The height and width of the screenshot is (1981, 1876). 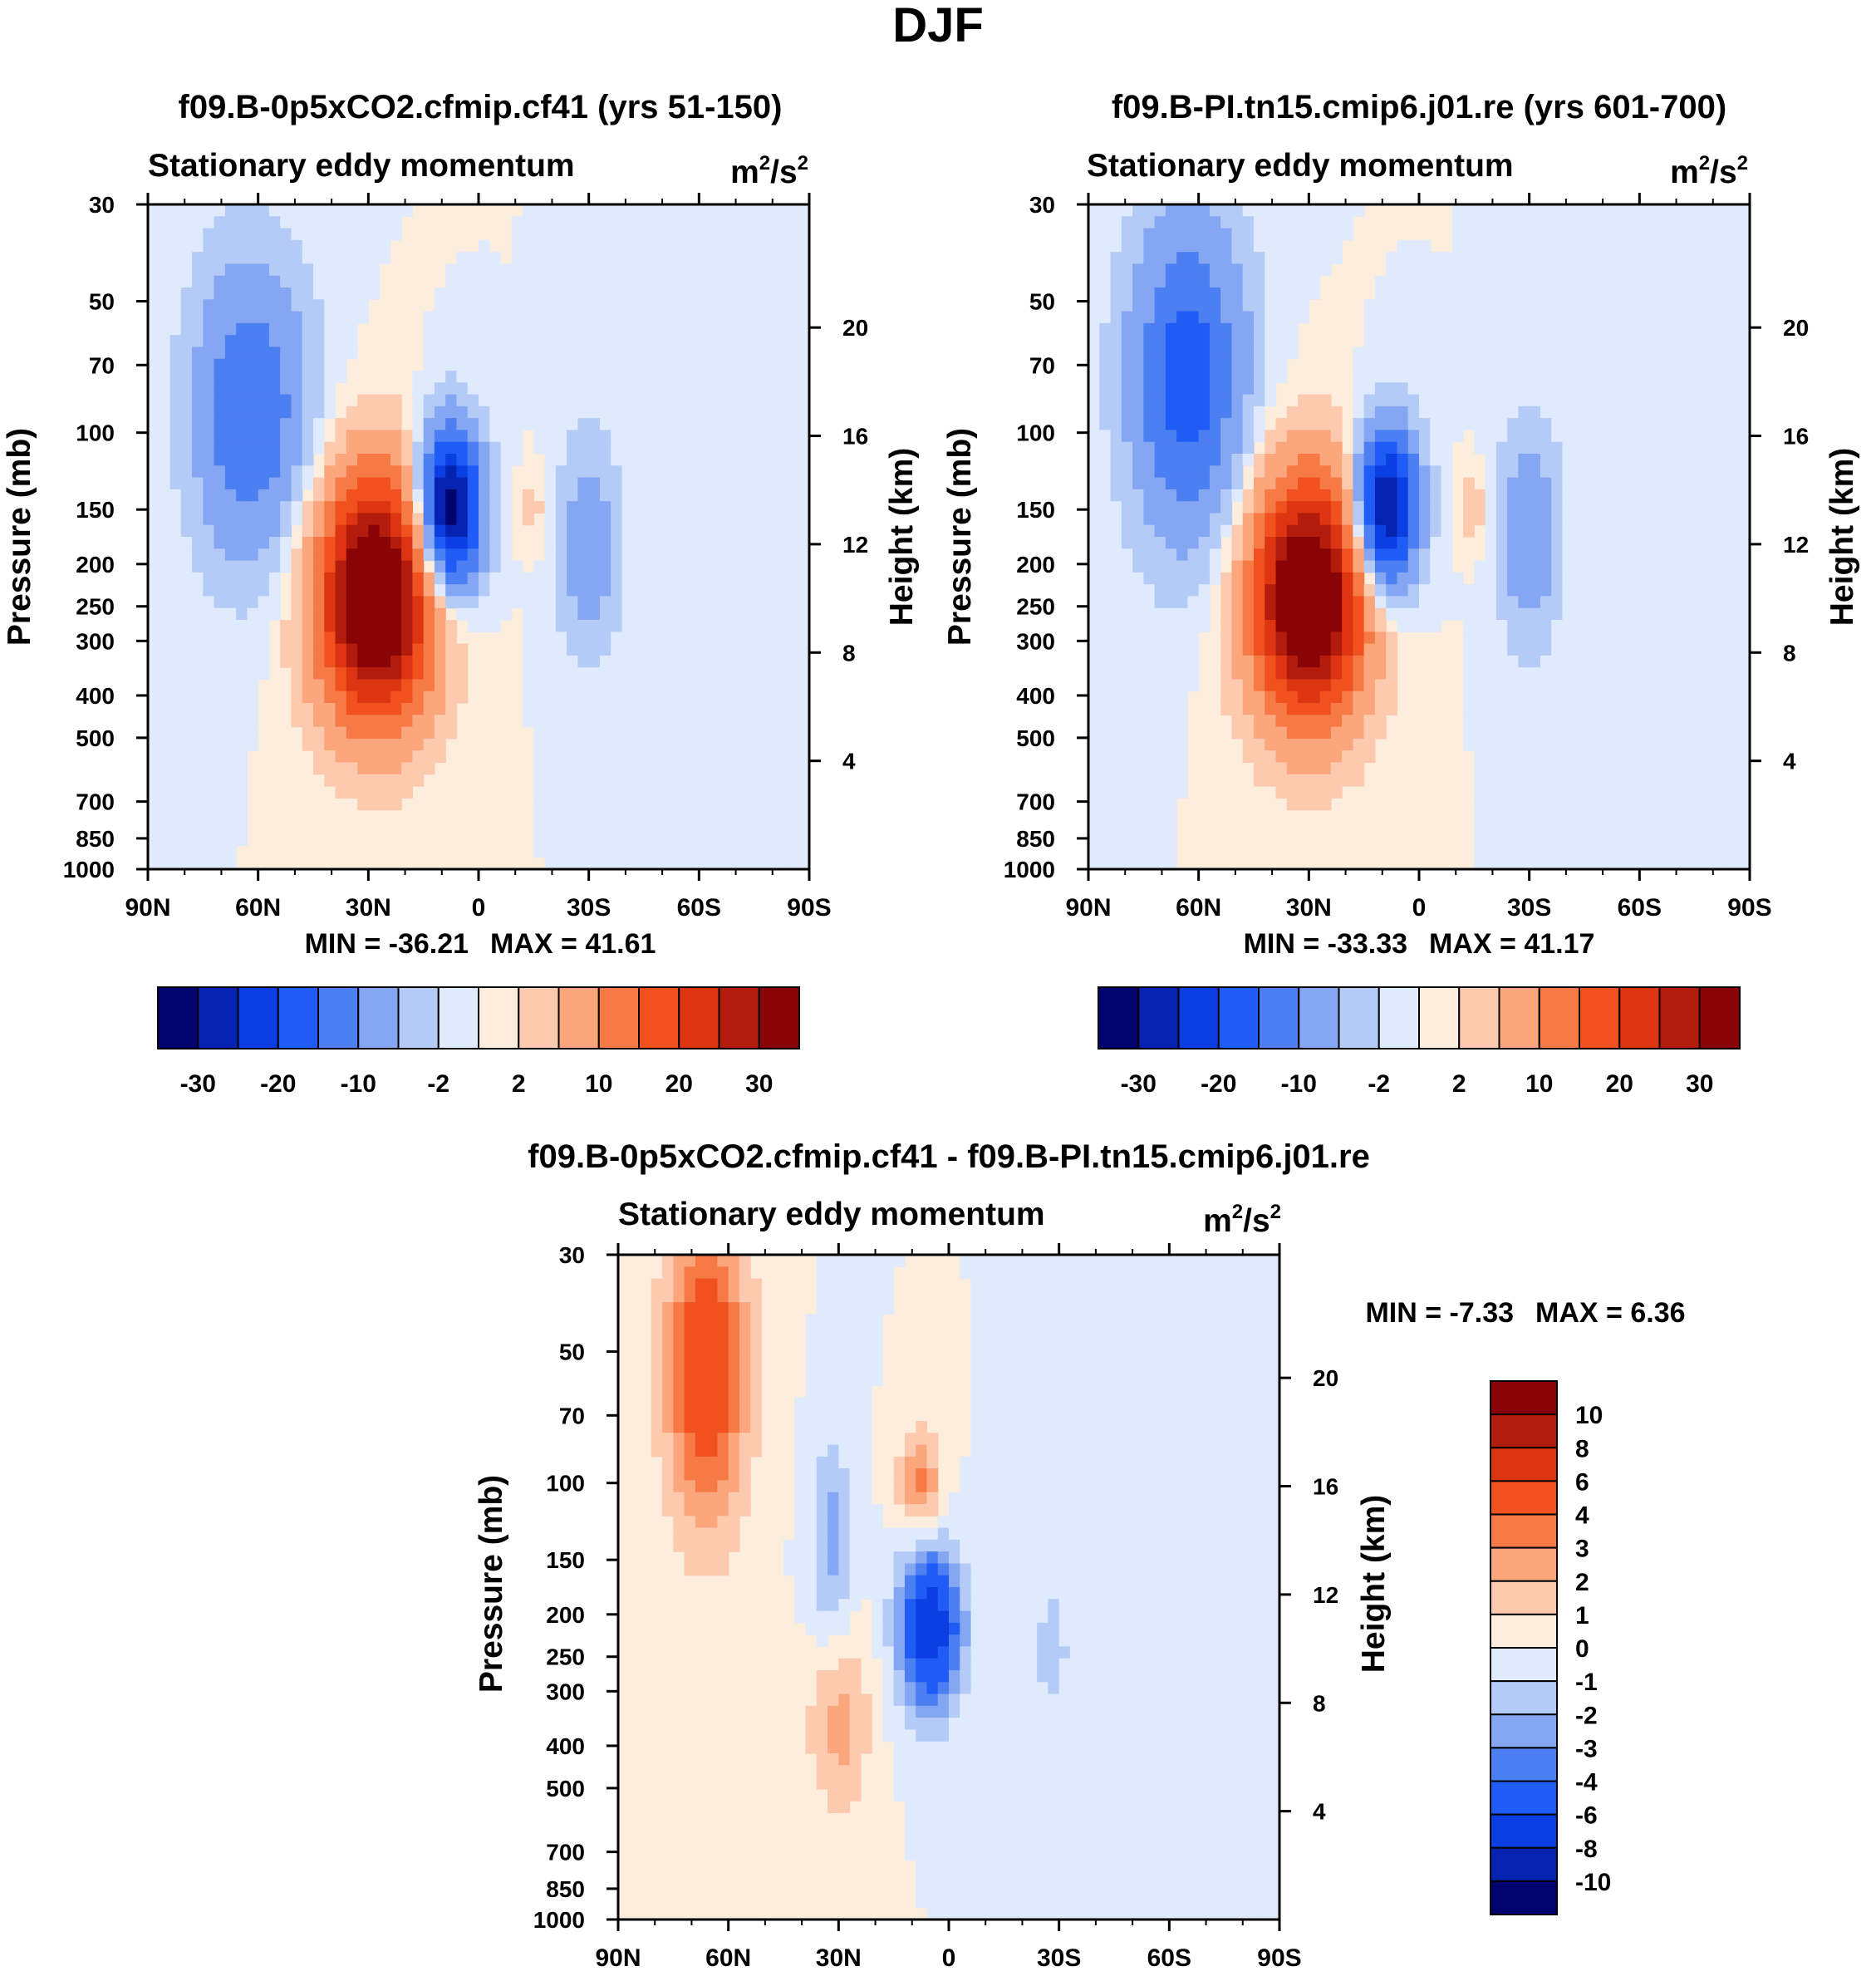 I want to click on colorbar-swatch, so click(x=338, y=1017).